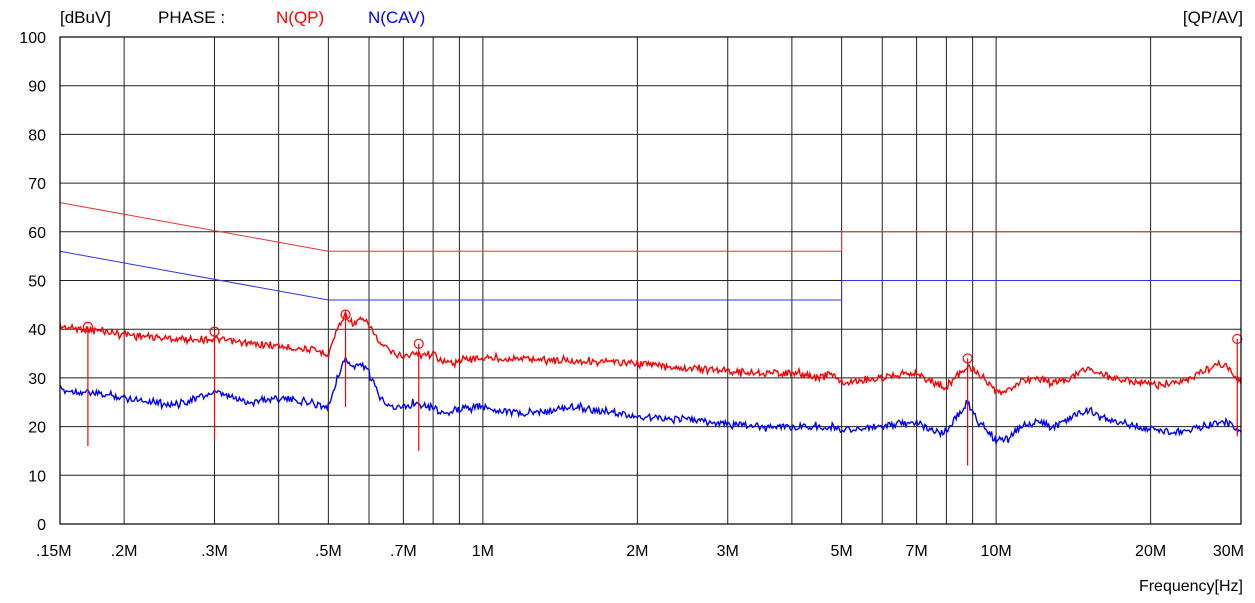 The width and height of the screenshot is (1255, 603). Describe the element at coordinates (37, 233) in the screenshot. I see `y-tick-label: 60` at that location.